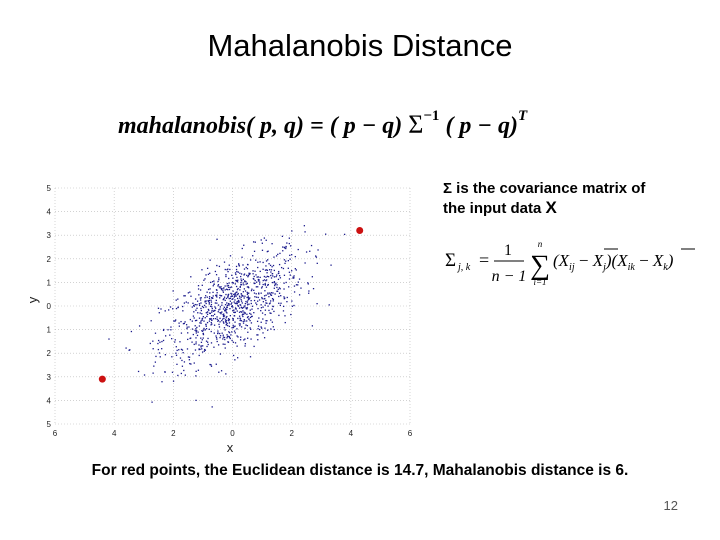 The width and height of the screenshot is (720, 540). Describe the element at coordinates (173, 433) in the screenshot. I see `x-tick-label: 2` at that location.